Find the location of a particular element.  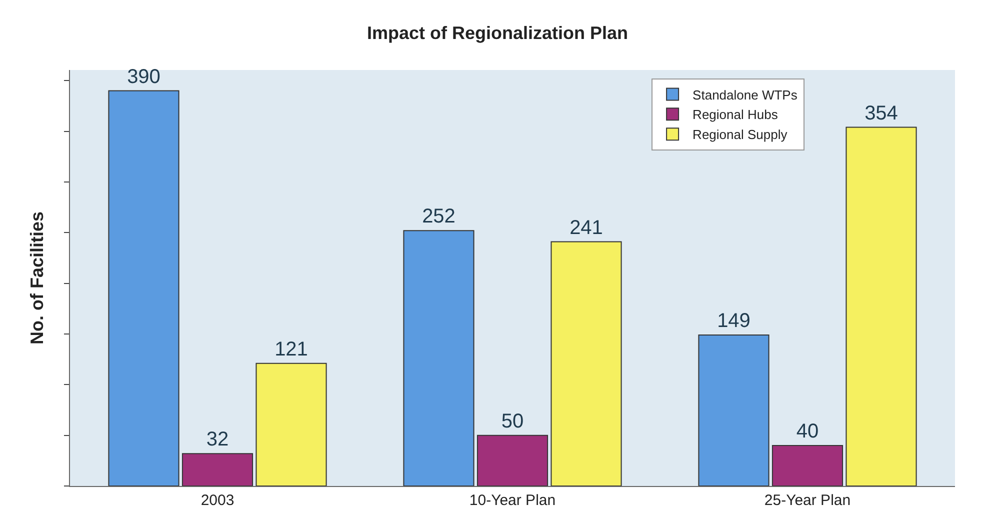

data-label: 40 is located at coordinates (807, 431).